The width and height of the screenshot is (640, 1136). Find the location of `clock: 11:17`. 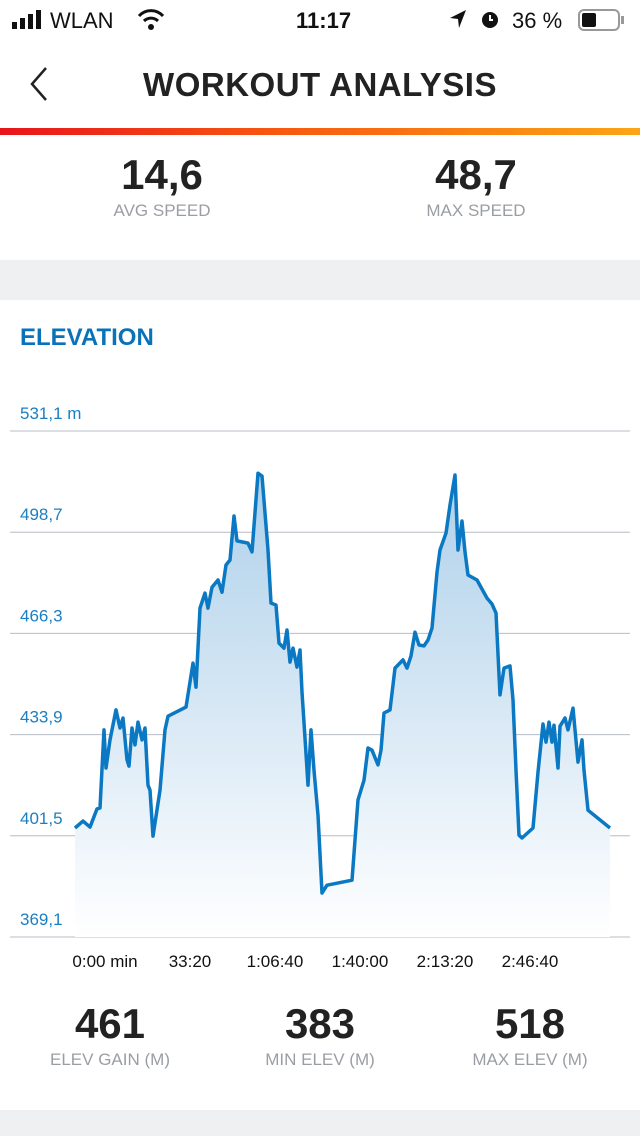

clock: 11:17 is located at coordinates (324, 20).